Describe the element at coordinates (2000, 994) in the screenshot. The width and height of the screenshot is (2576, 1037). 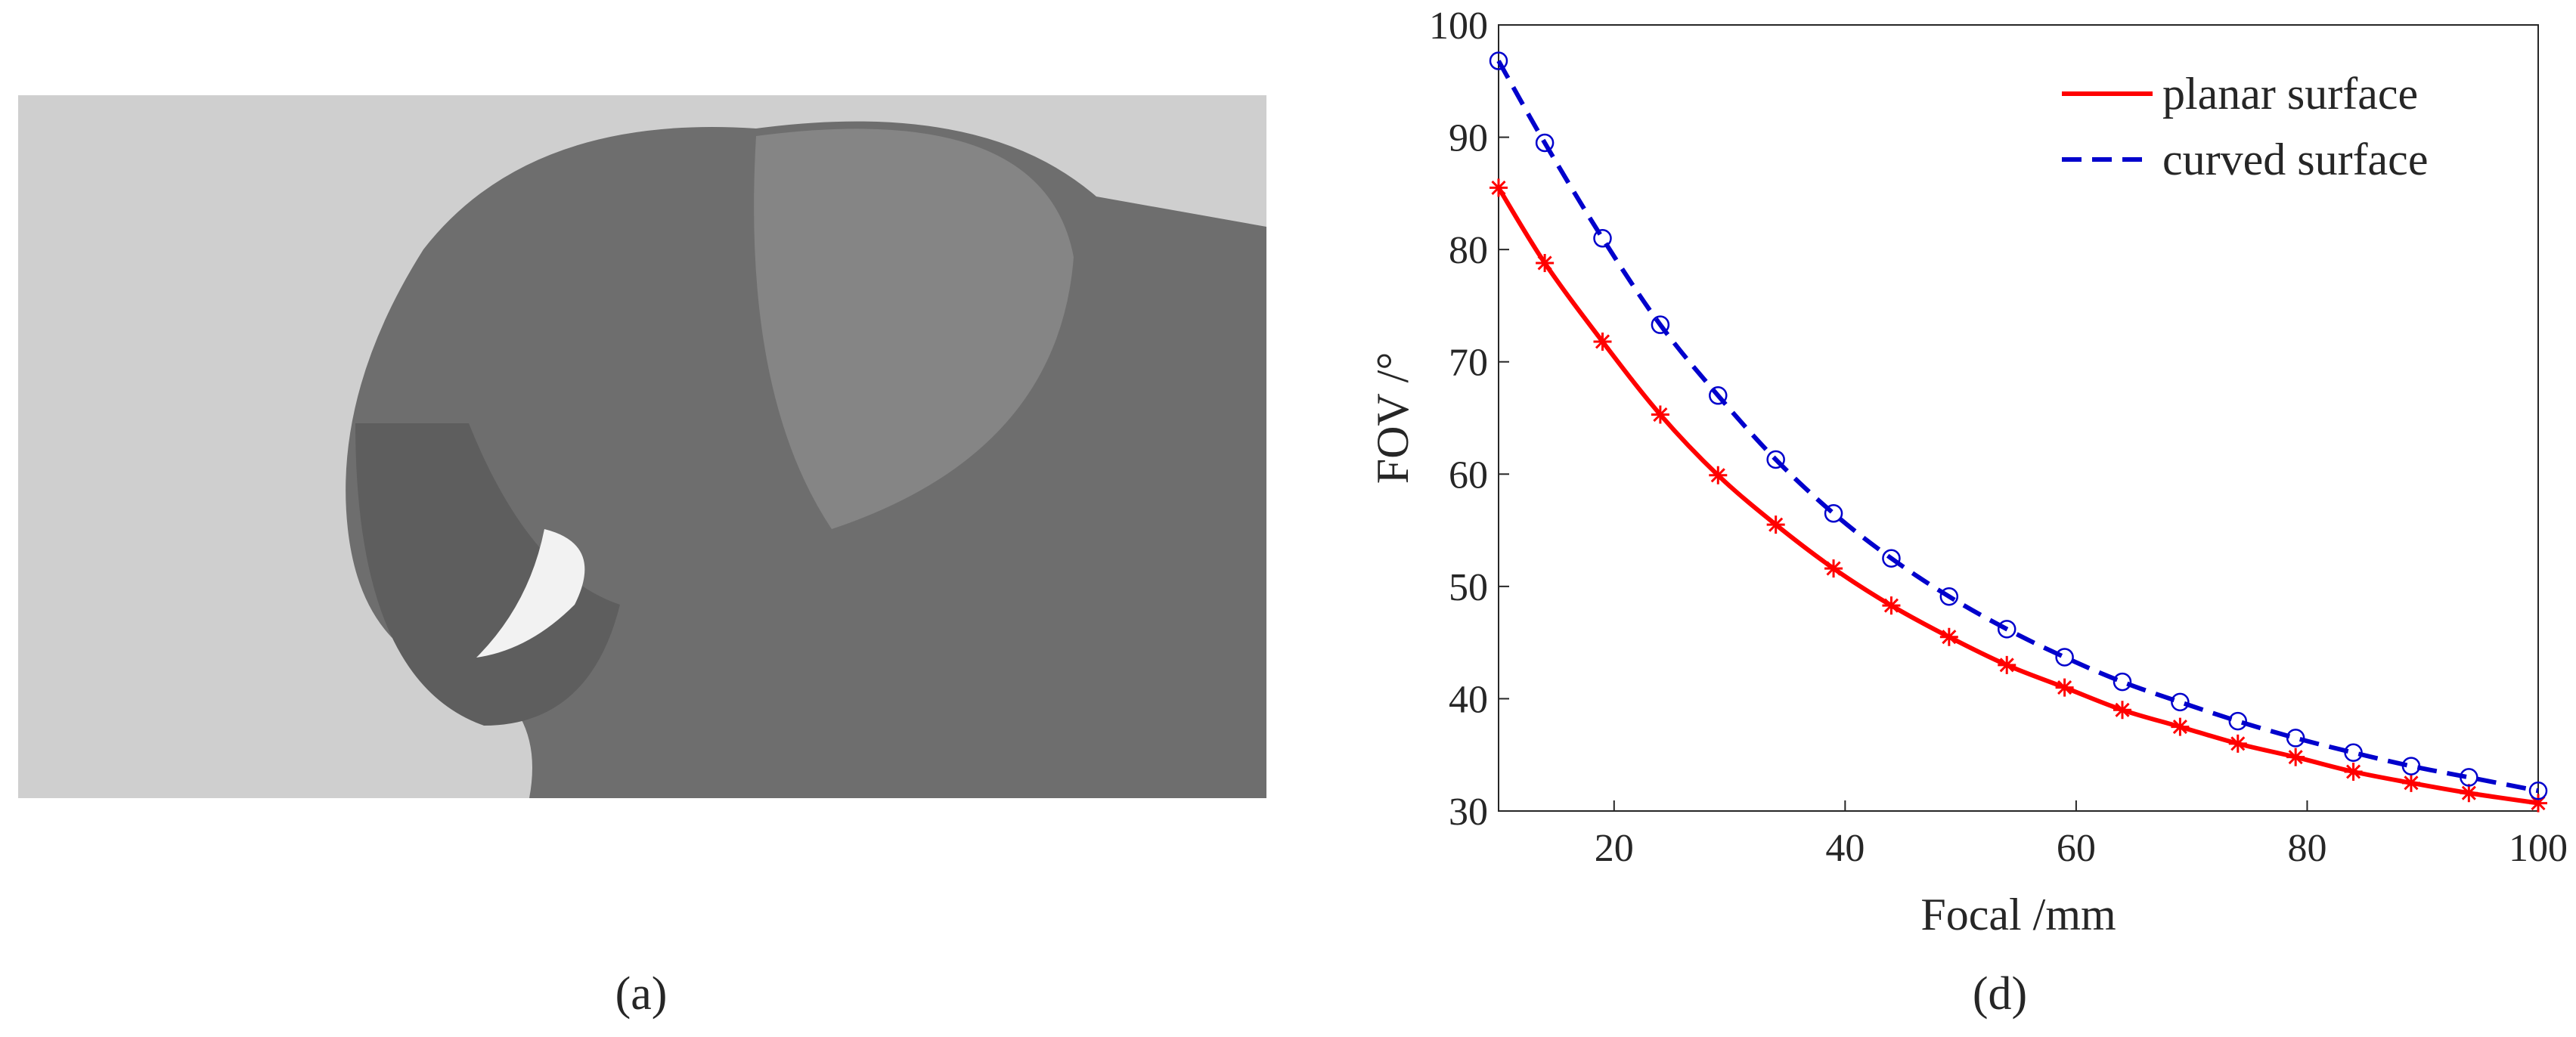
I see `panel-label: (d)` at that location.